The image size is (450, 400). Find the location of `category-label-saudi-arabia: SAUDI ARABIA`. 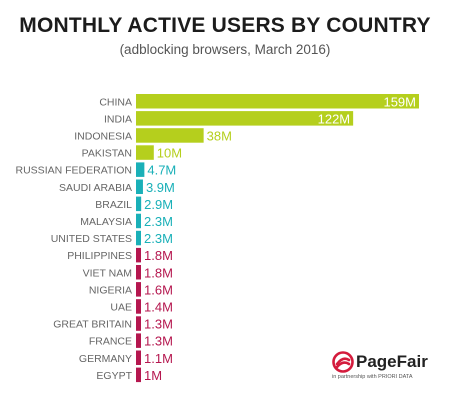

category-label-saudi-arabia: SAUDI ARABIA is located at coordinates (95, 188).